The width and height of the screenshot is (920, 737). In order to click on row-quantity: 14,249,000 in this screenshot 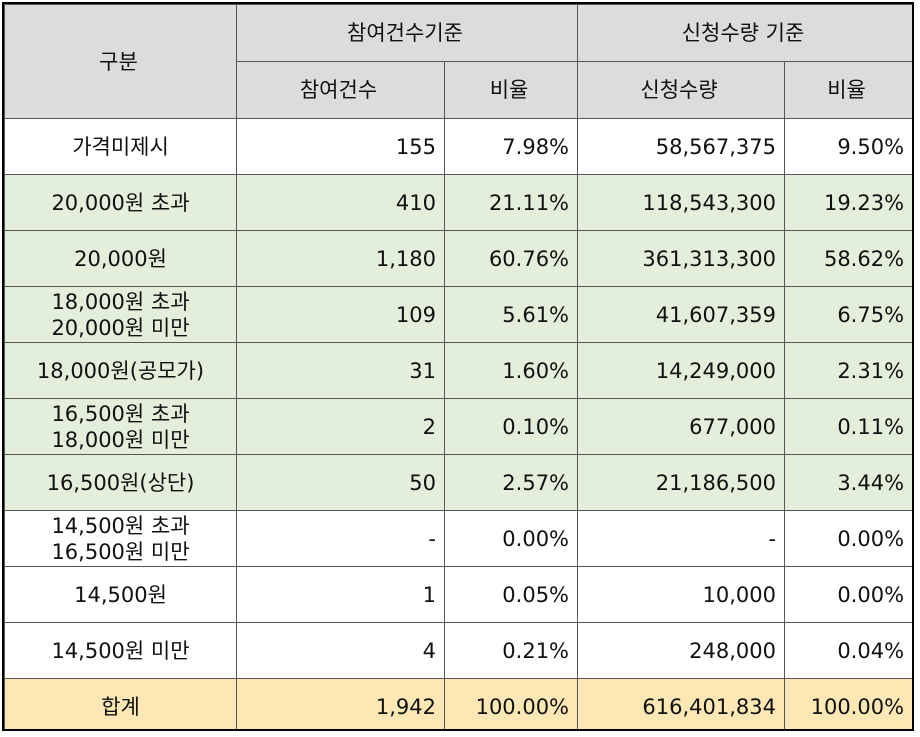, I will do `click(681, 370)`.